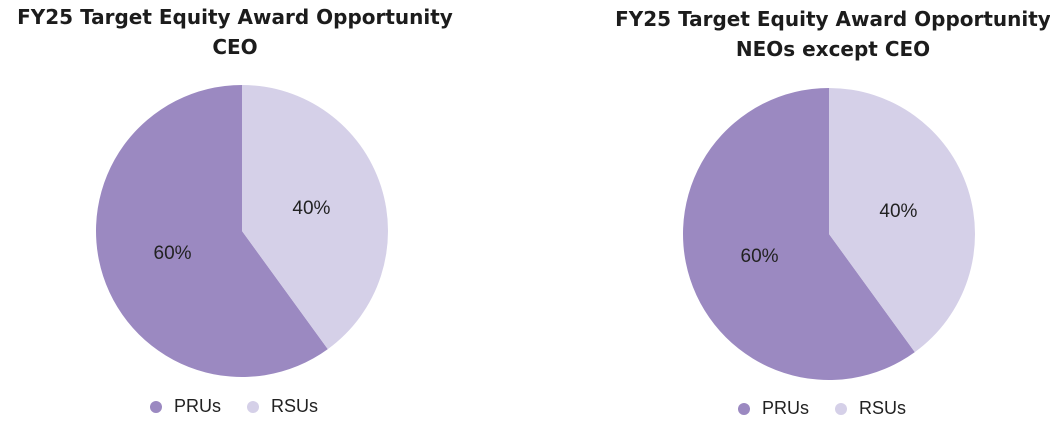 The height and width of the screenshot is (424, 1050). Describe the element at coordinates (833, 49) in the screenshot. I see `chart-subtitle: NEOs except CEO` at that location.